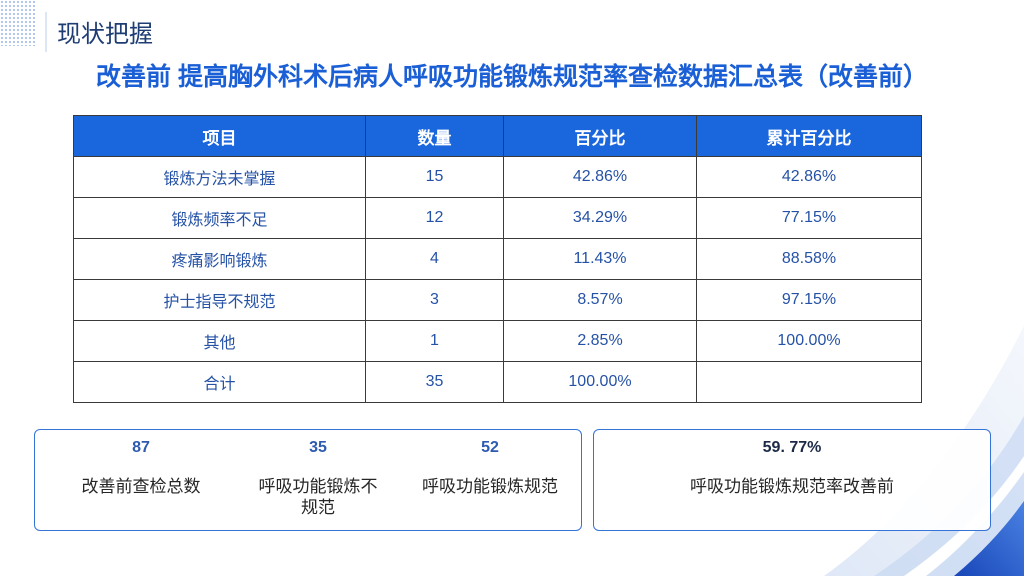 Image resolution: width=1024 pixels, height=576 pixels. Describe the element at coordinates (141, 447) in the screenshot. I see `stat-value: 87` at that location.